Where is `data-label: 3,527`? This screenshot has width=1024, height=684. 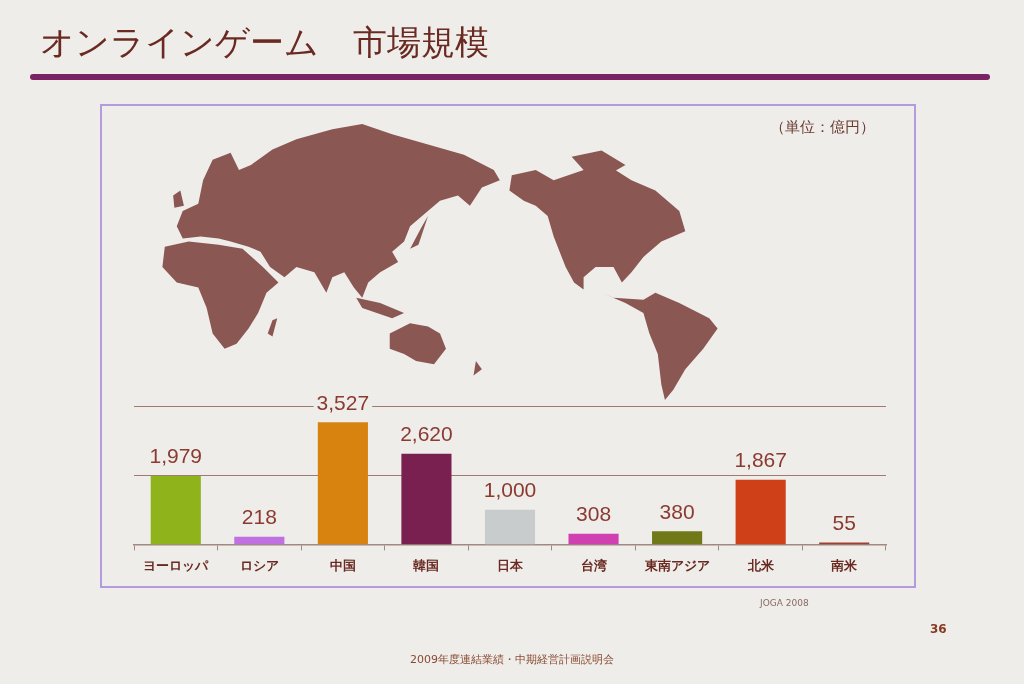
data-label: 3,527 is located at coordinates (343, 402).